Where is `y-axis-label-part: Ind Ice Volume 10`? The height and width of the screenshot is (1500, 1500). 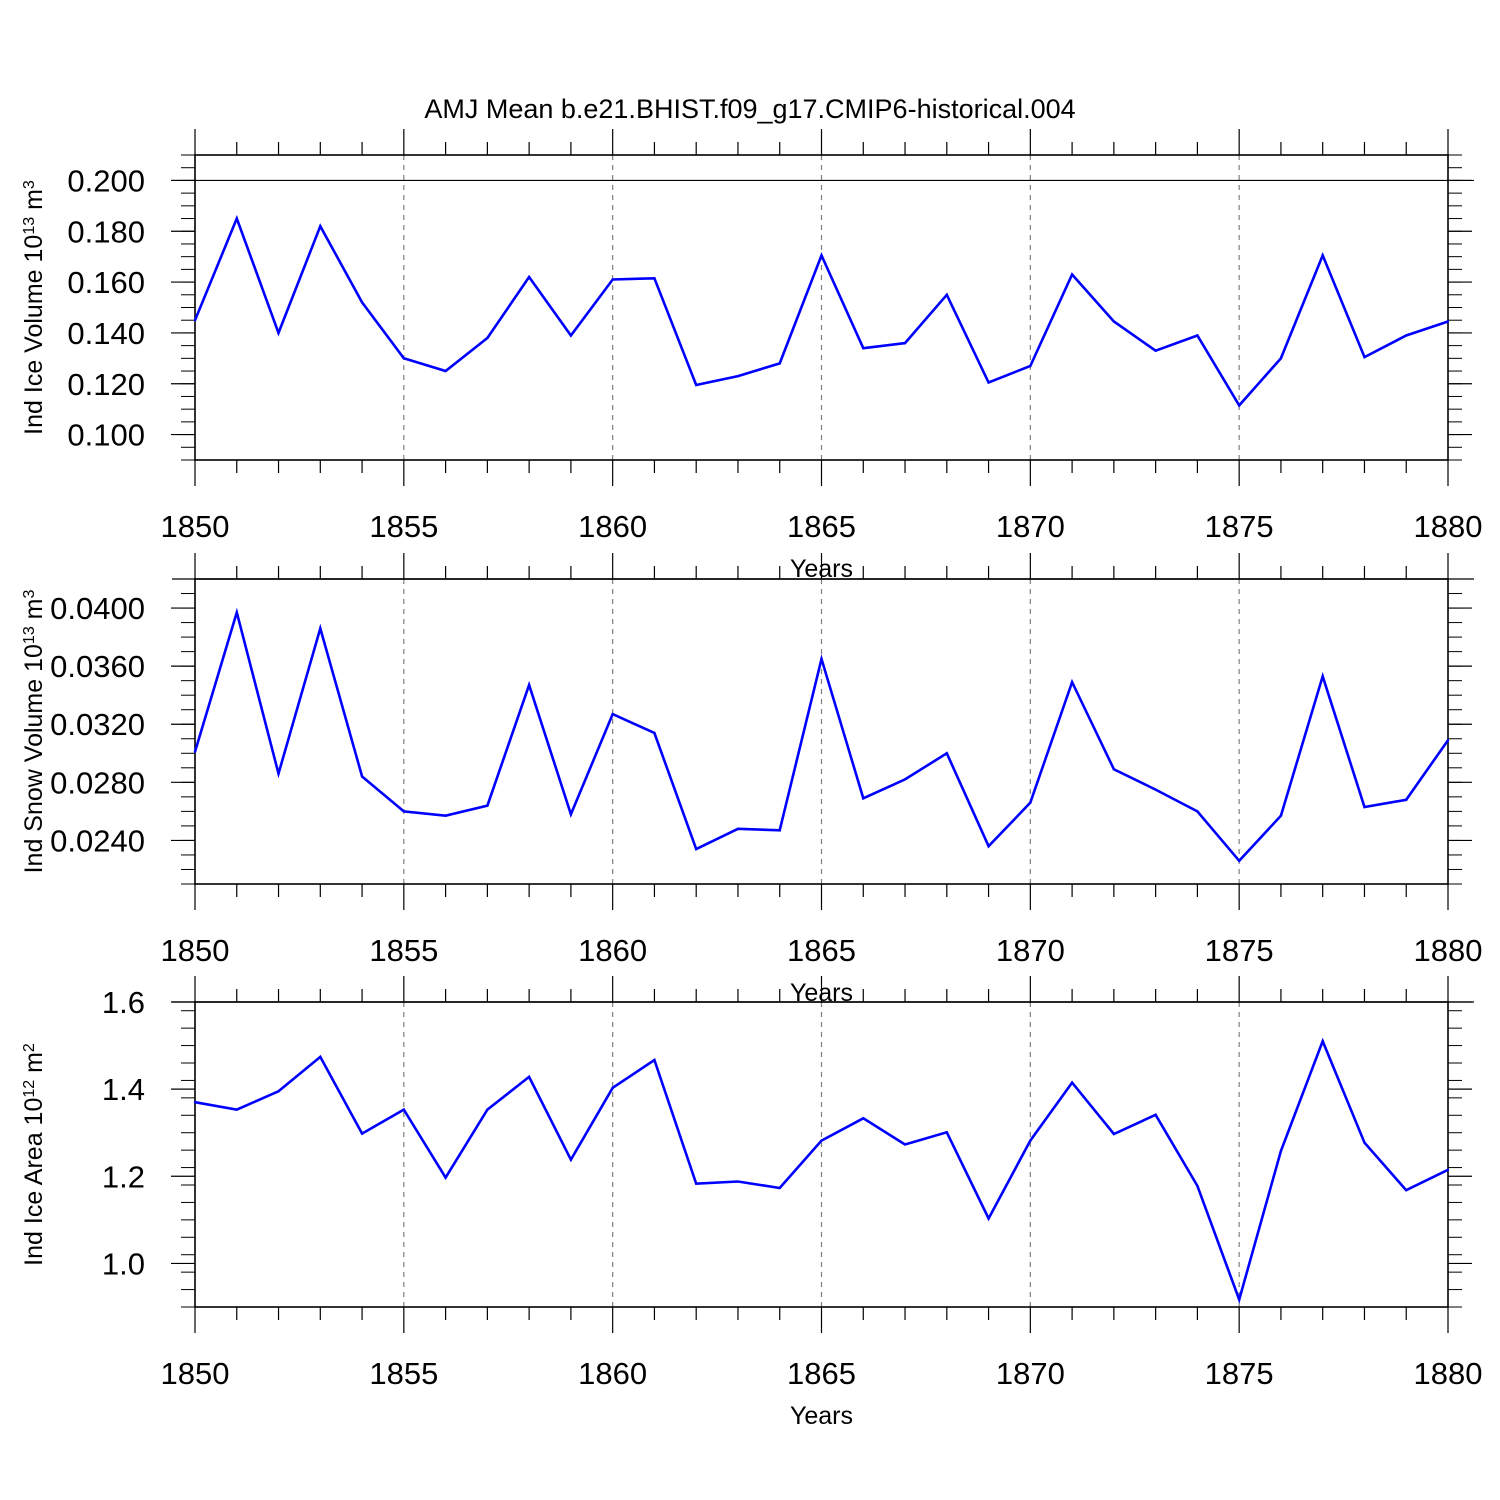 y-axis-label-part: Ind Ice Volume 10 is located at coordinates (34, 335).